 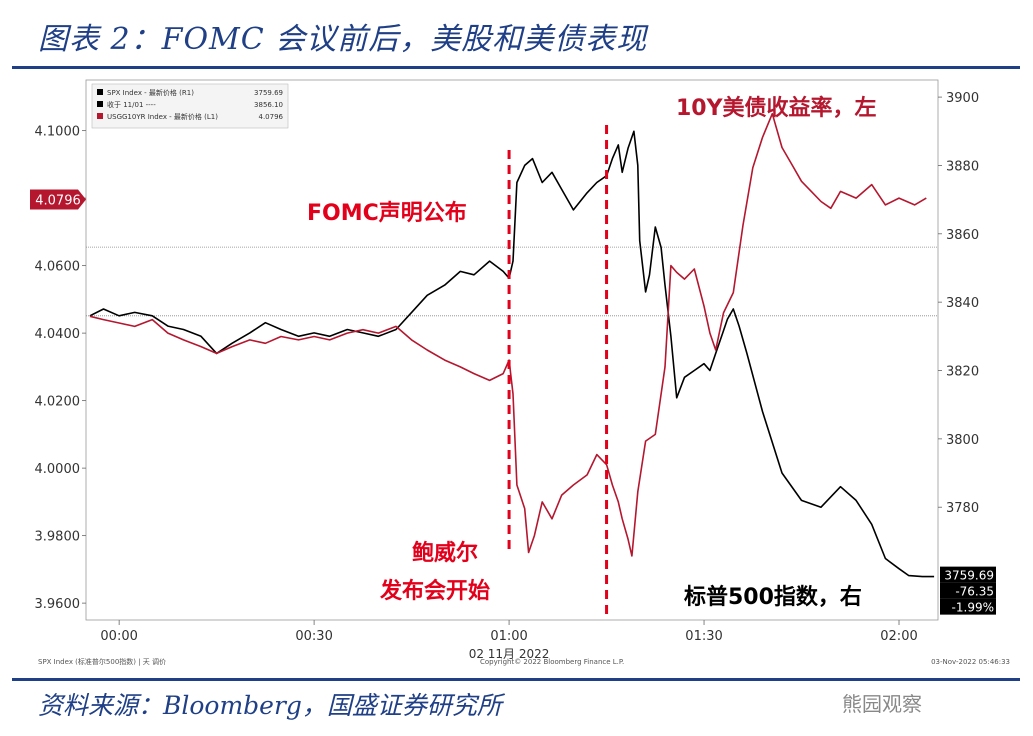 What do you see at coordinates (516, 67) in the screenshot?
I see `title-divider` at bounding box center [516, 67].